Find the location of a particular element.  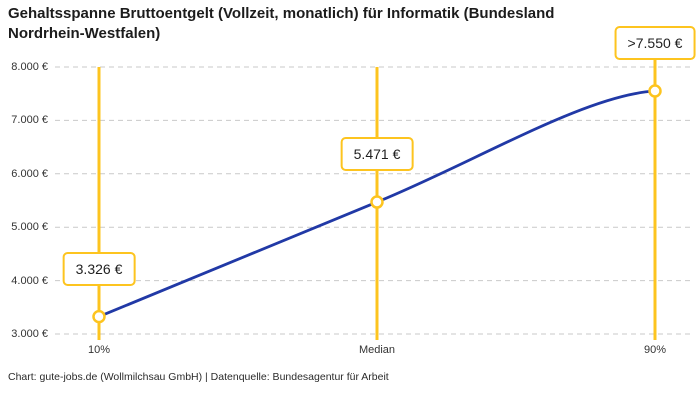

y-axis-tick-label: 6.000 € is located at coordinates (29, 173).